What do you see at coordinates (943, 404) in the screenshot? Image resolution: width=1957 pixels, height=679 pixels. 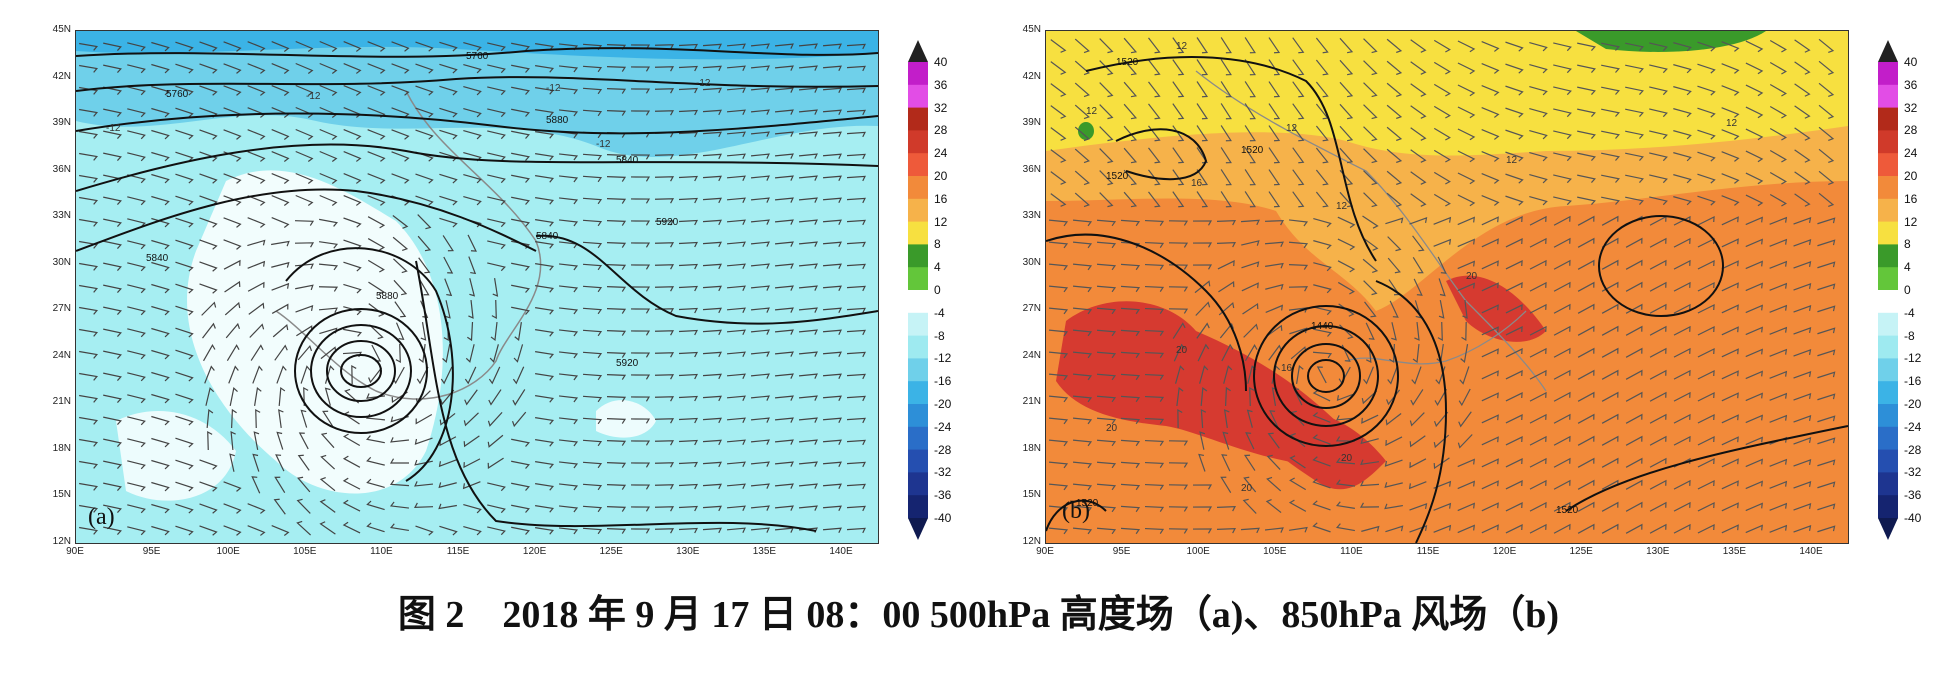 I see `colorbar-label: -20` at bounding box center [943, 404].